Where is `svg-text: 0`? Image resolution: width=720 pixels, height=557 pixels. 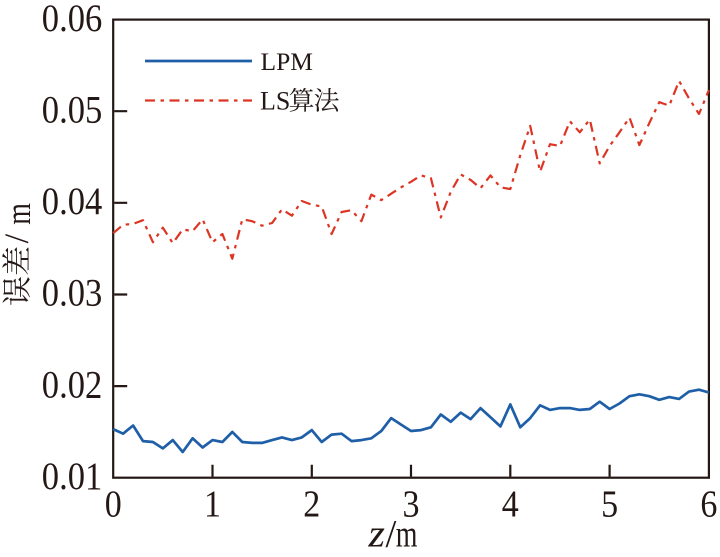
svg-text: 0 is located at coordinates (113, 505).